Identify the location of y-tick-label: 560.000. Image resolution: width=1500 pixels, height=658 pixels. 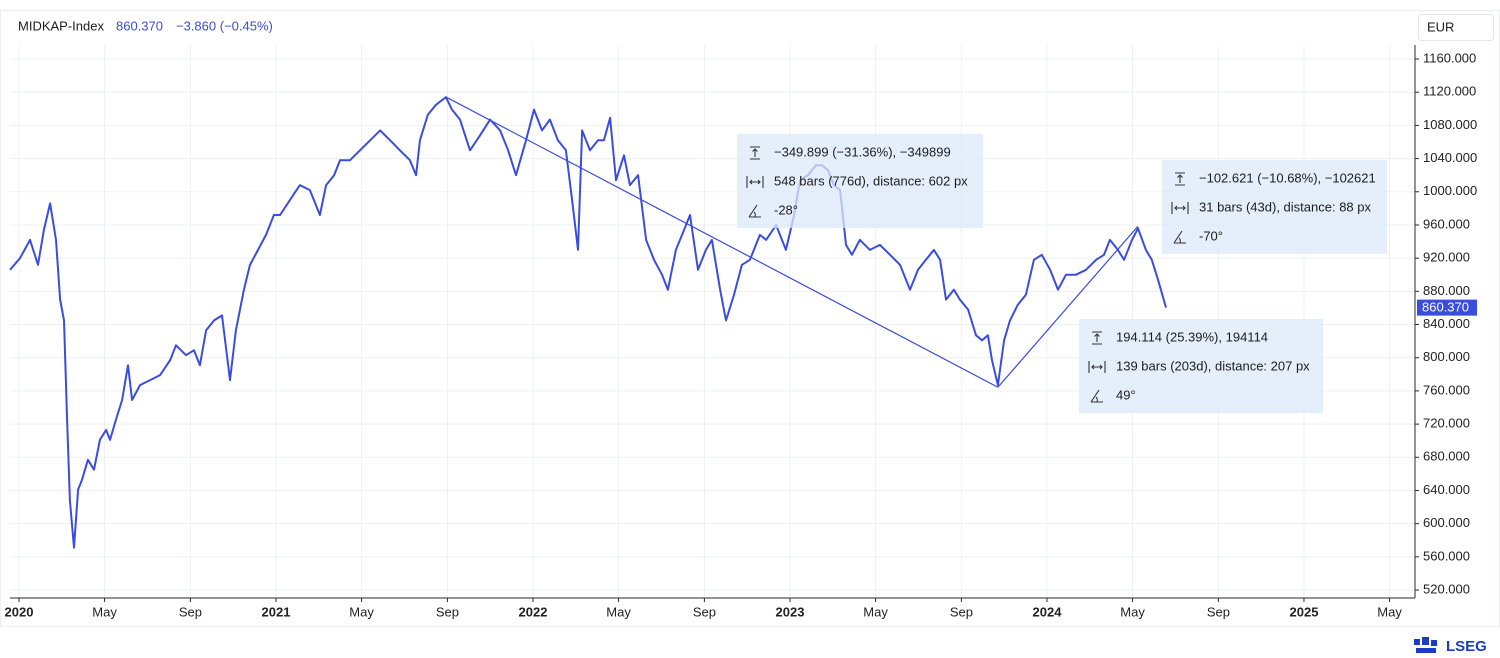
(1446, 555).